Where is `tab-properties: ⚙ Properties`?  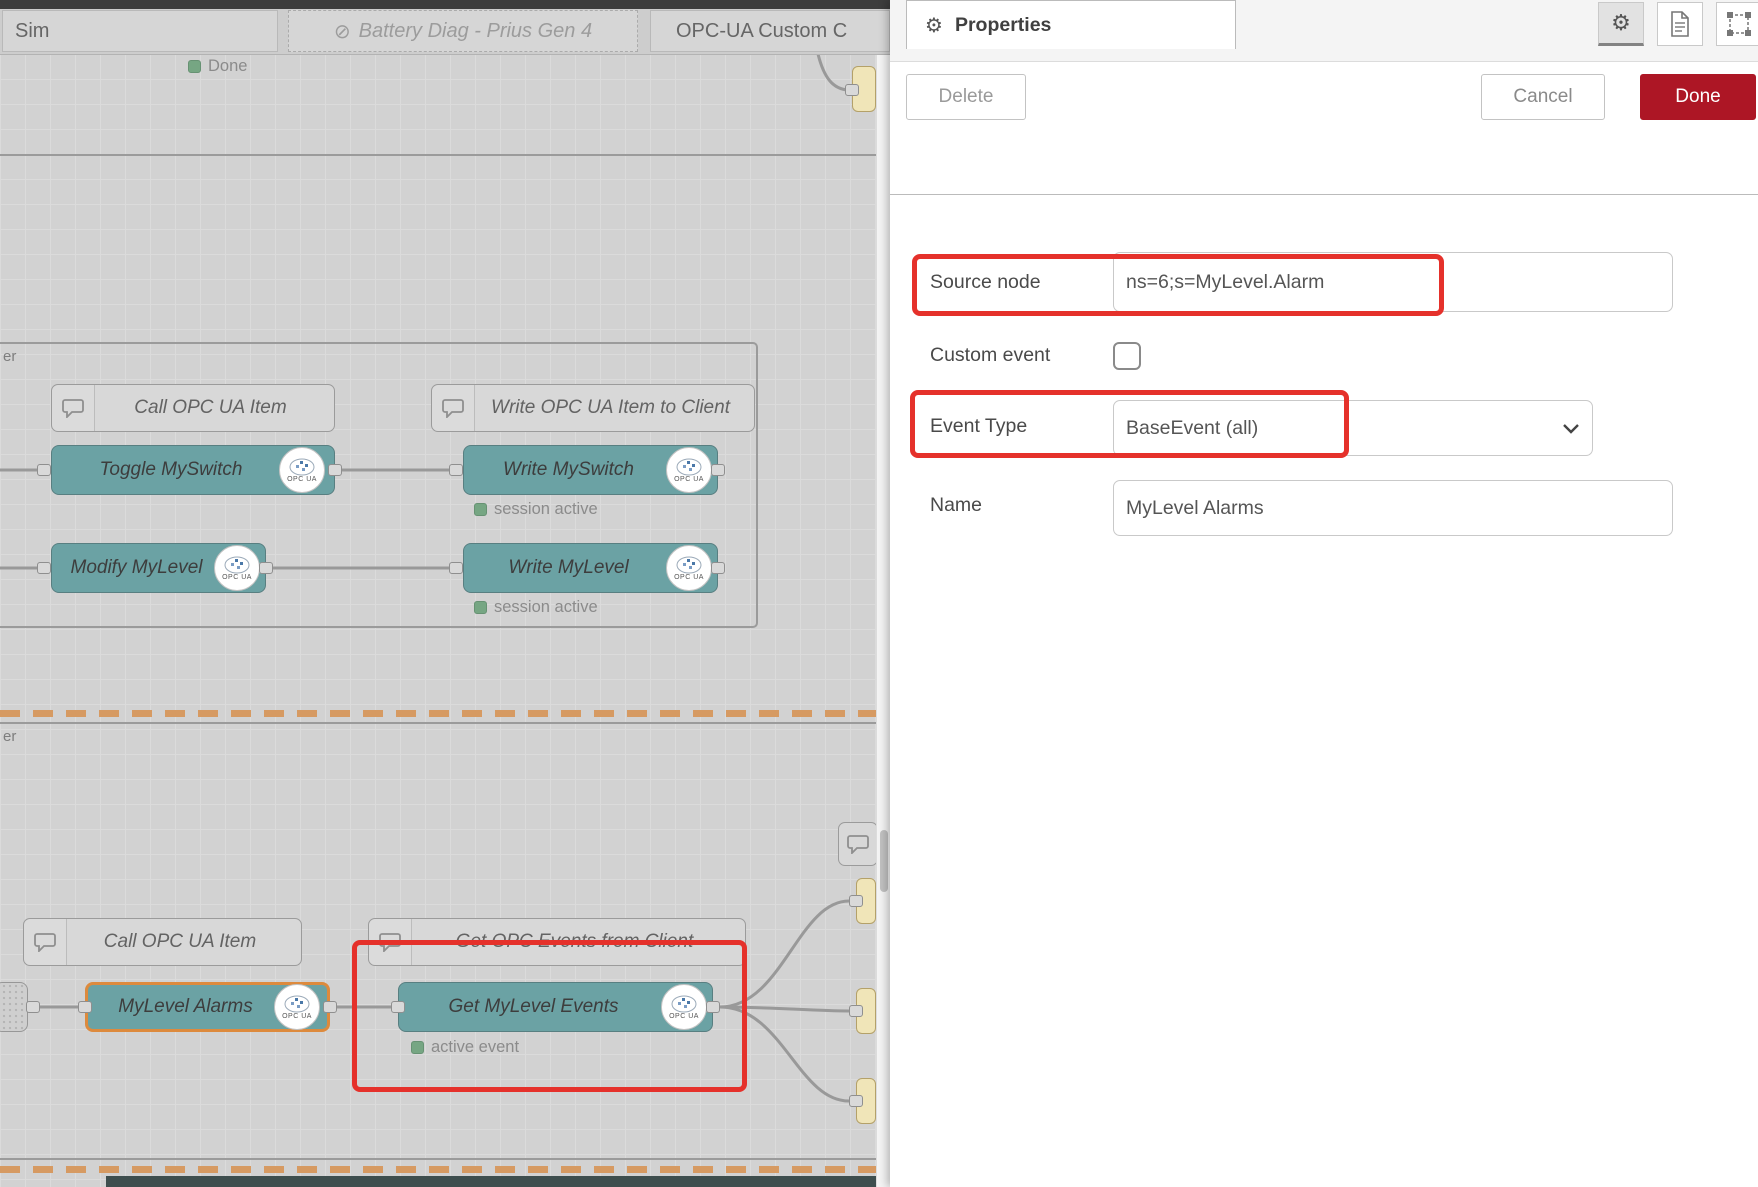
tab-properties: ⚙ Properties is located at coordinates (1071, 24).